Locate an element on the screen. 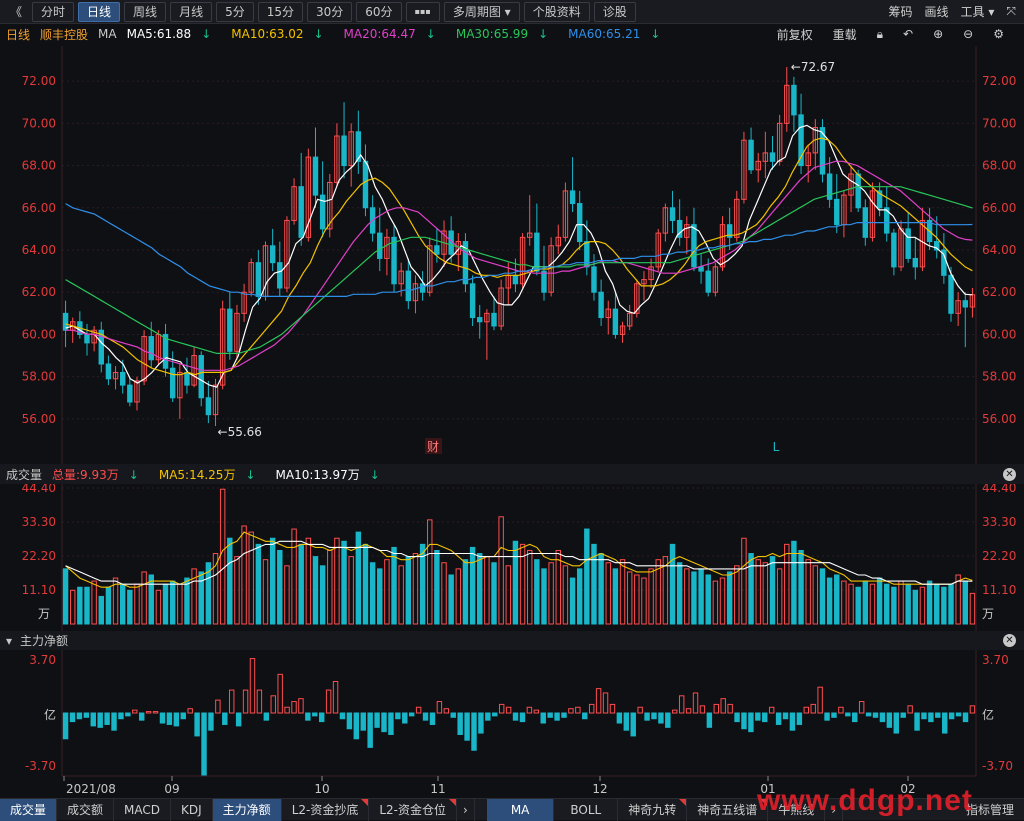 This screenshot has width=1024, height=821. date-label: 2021/08 is located at coordinates (91, 789).